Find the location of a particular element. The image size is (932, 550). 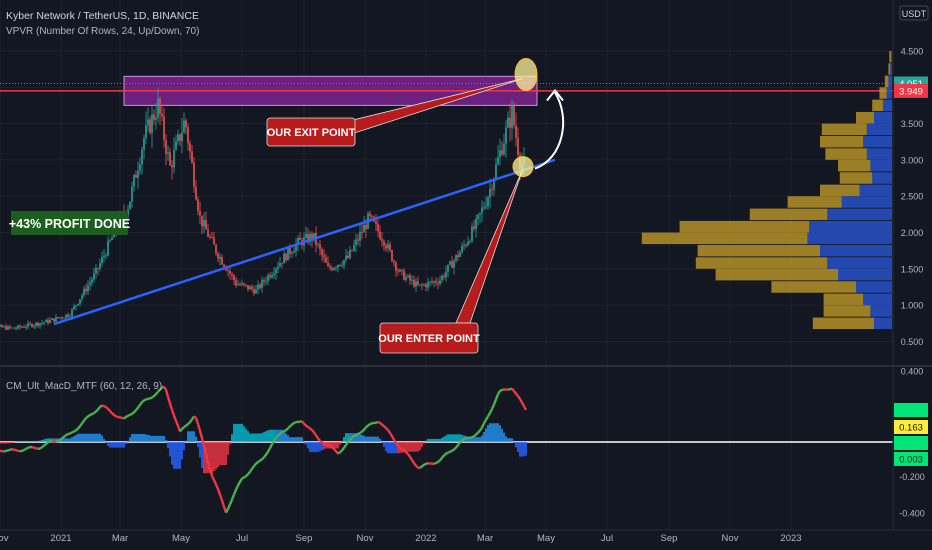

y-tick-label: 0.500 is located at coordinates (912, 342).